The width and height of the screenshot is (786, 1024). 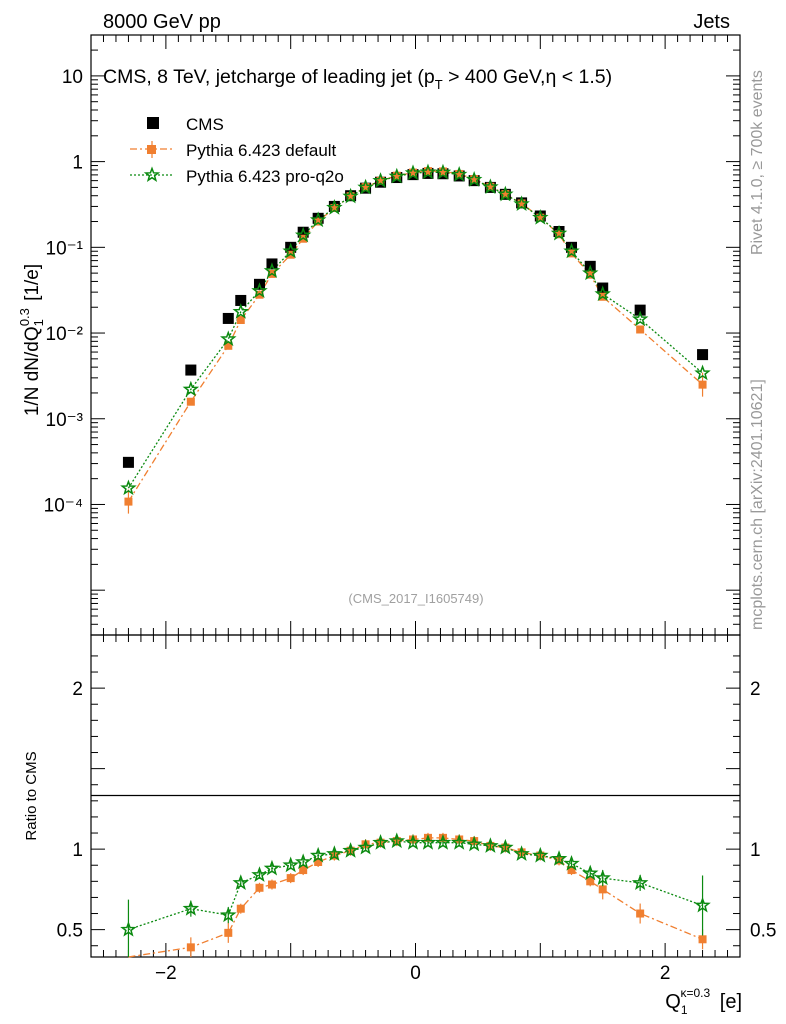 I want to click on title-sub-t: T, so click(x=439, y=84).